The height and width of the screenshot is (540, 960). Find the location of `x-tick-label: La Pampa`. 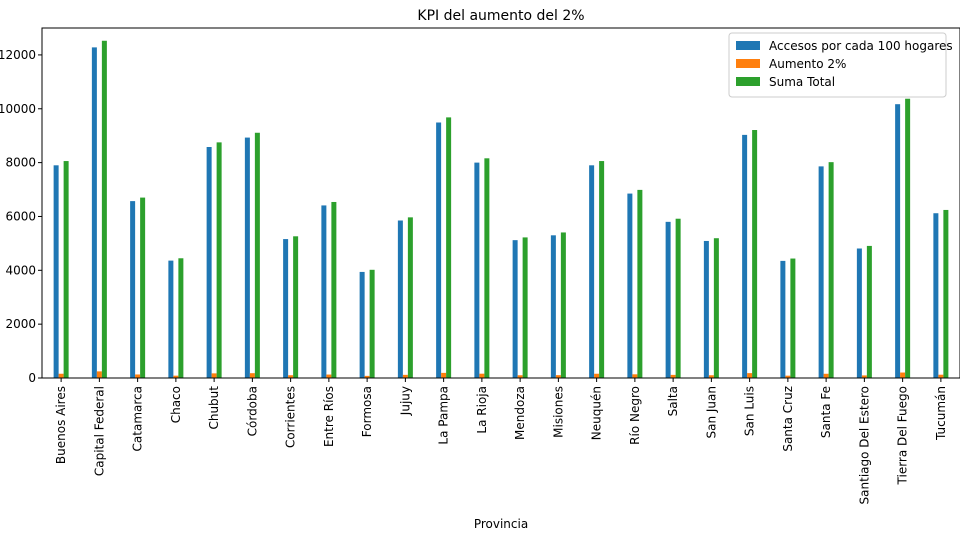

x-tick-label: La Pampa is located at coordinates (444, 415).